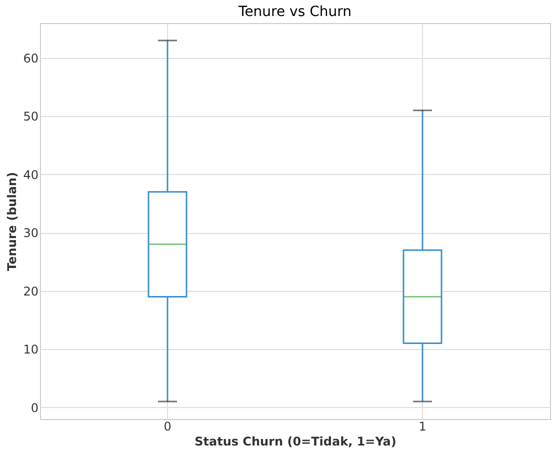 This screenshot has width=555, height=452. I want to click on chart-title: Tenure vs Churn, so click(295, 12).